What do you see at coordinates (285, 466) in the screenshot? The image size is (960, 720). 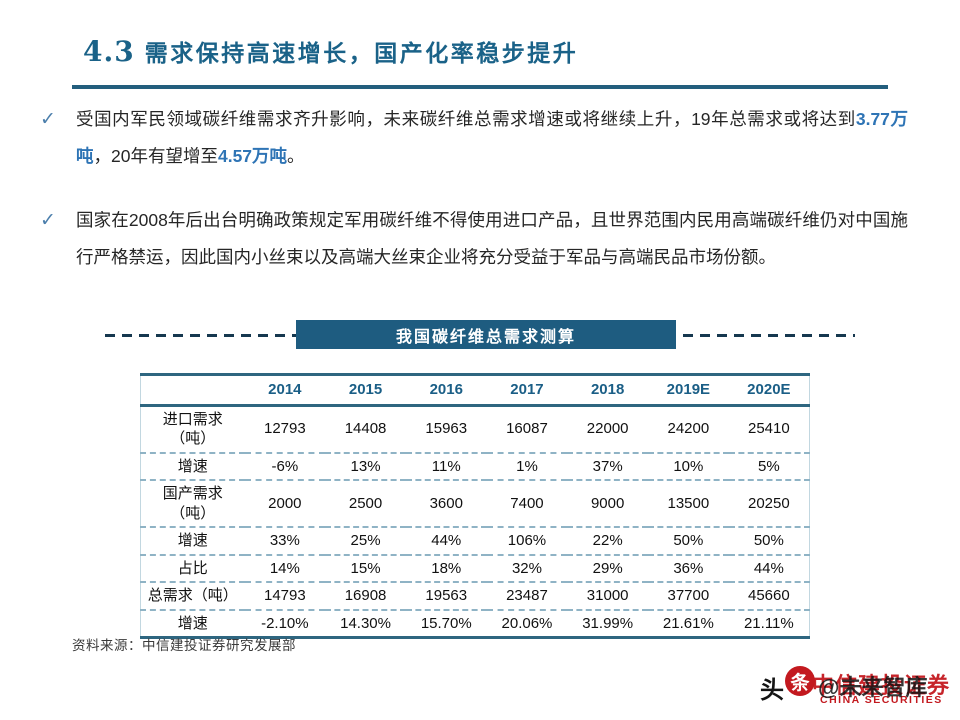 I see `table-cell: -6%` at bounding box center [285, 466].